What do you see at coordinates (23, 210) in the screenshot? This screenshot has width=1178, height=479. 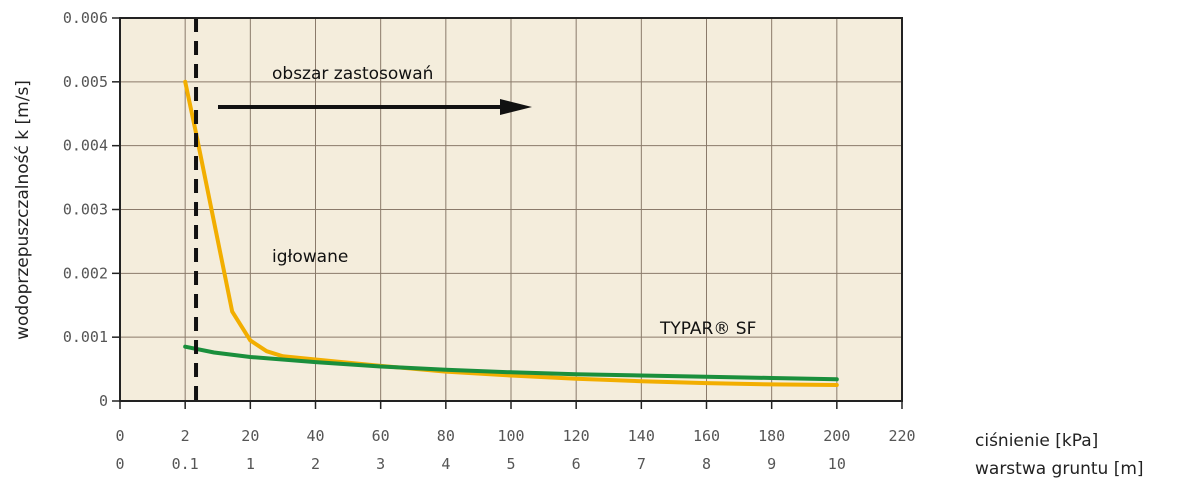 I see `y-axis-label: wodoprzepuszczalność k [m/s]` at bounding box center [23, 210].